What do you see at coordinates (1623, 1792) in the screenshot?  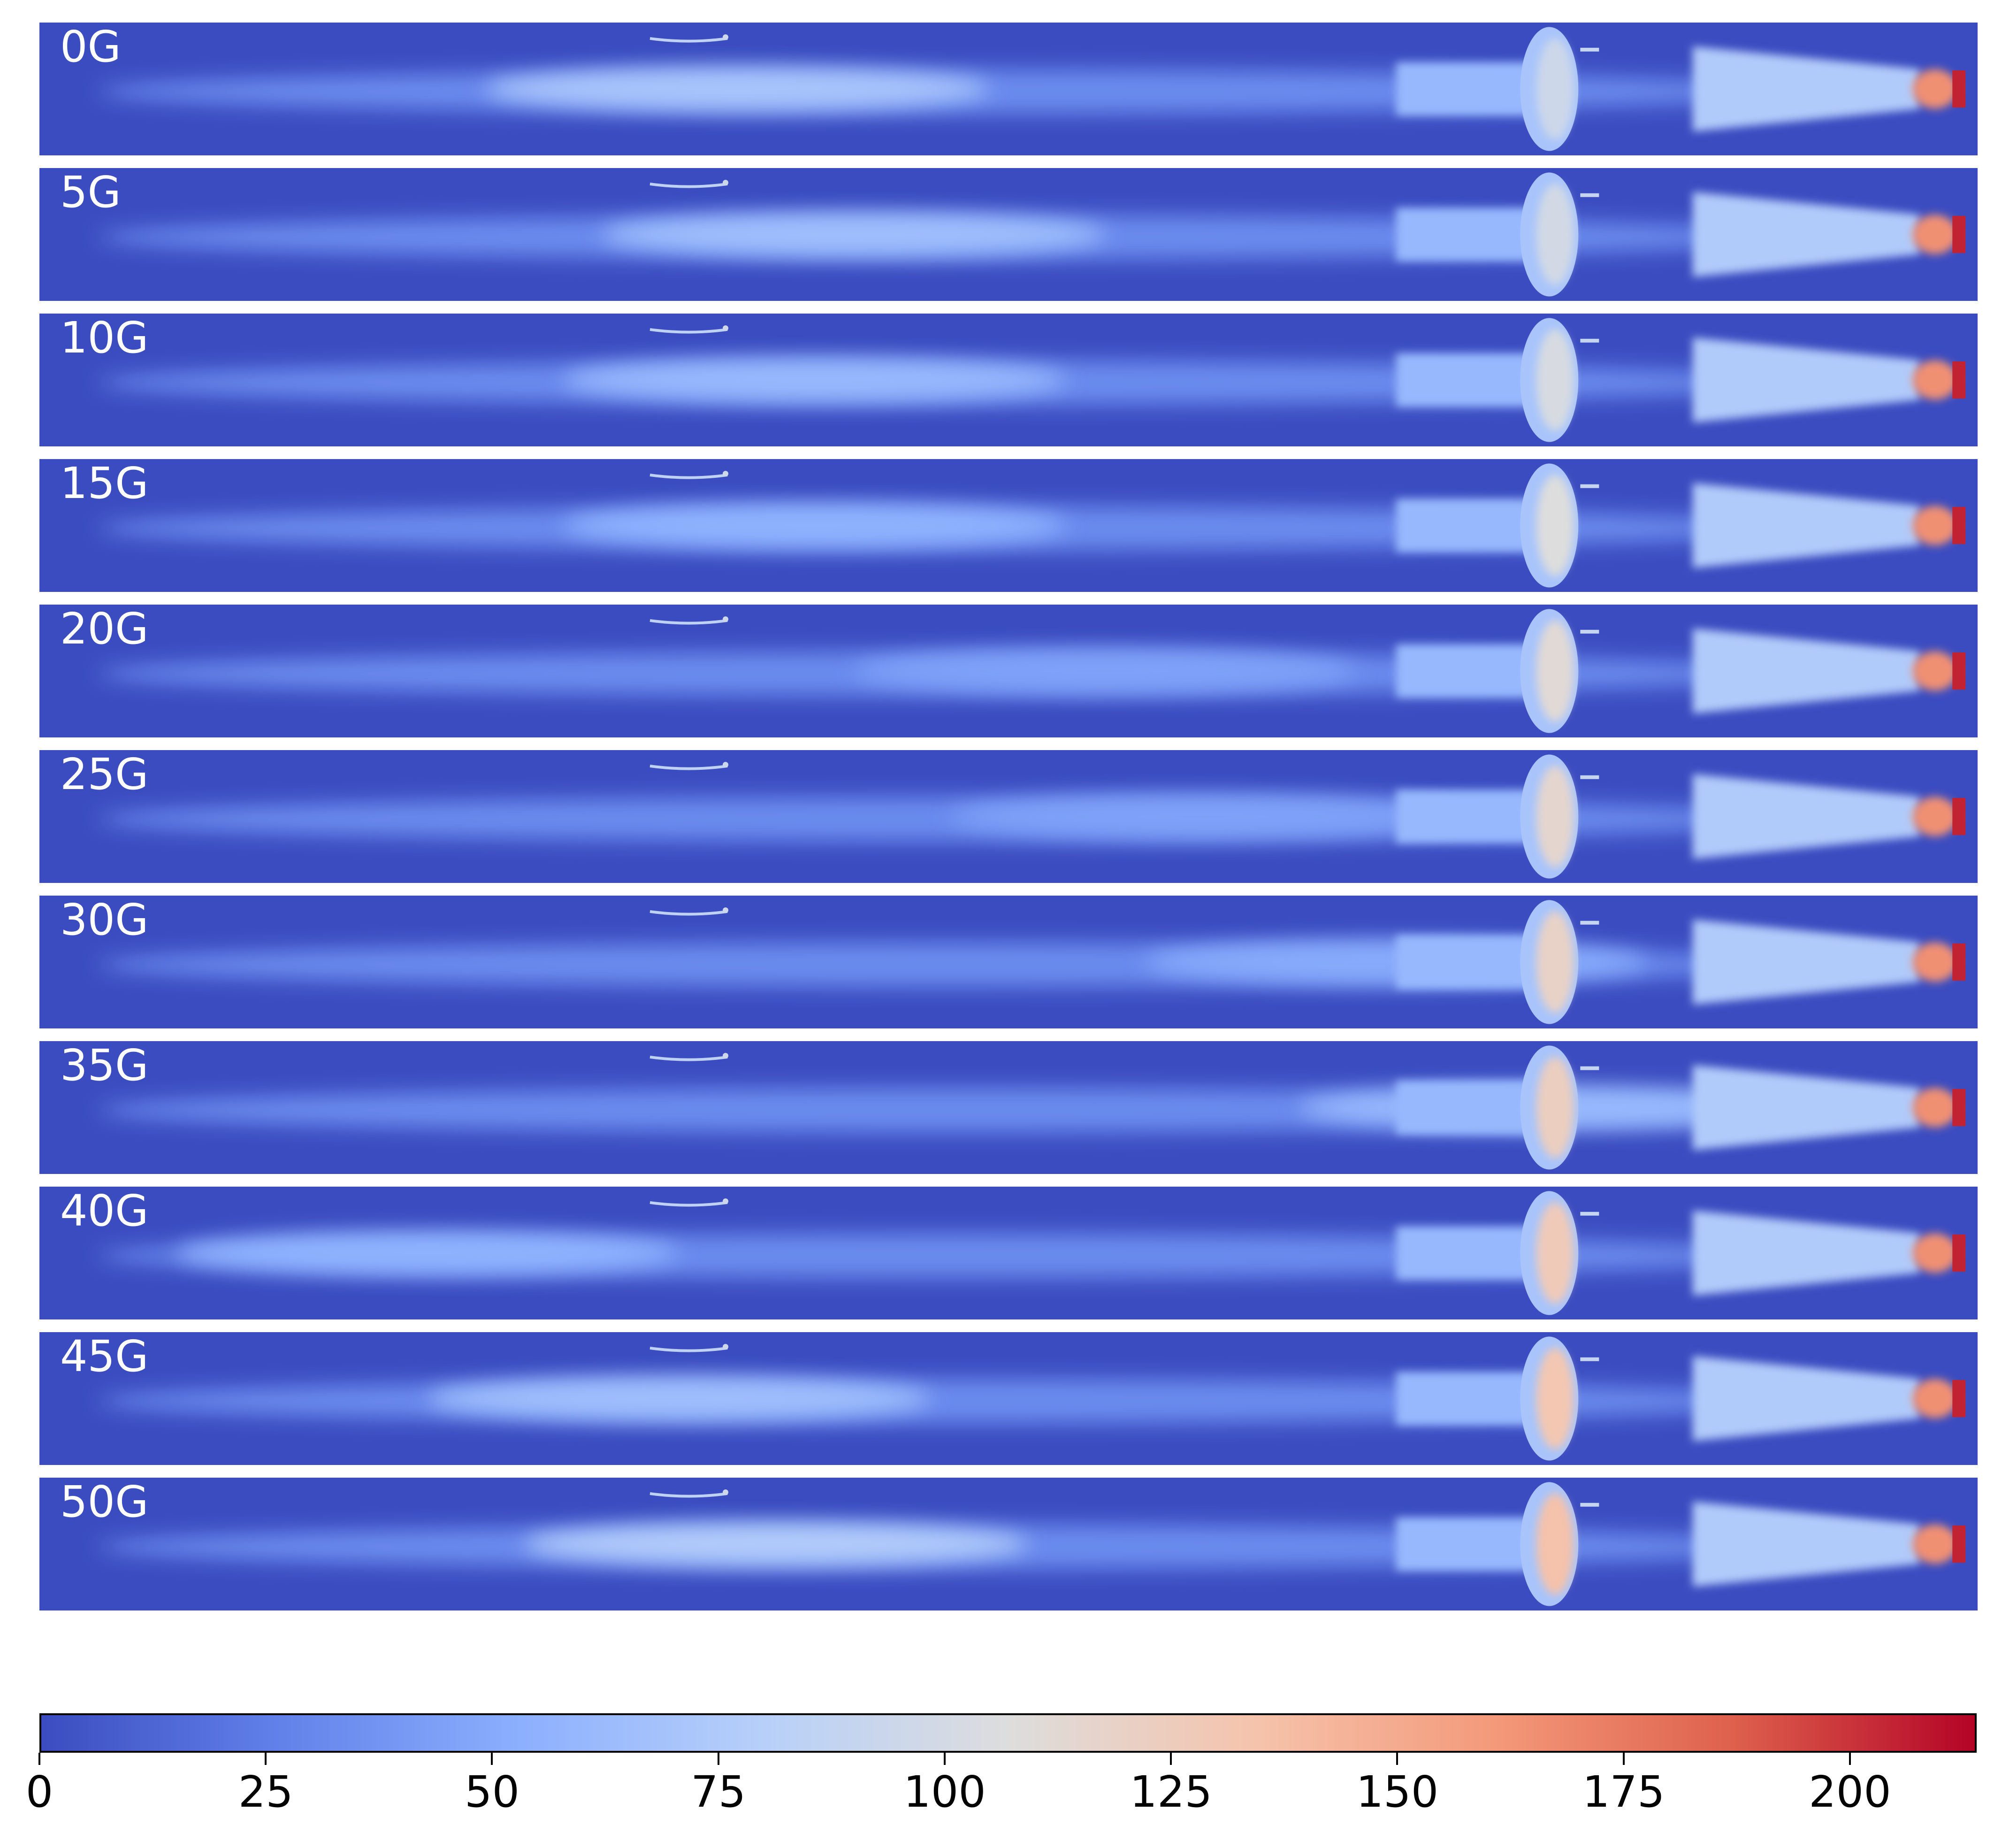 I see `colorbar-tick-label: 175` at bounding box center [1623, 1792].